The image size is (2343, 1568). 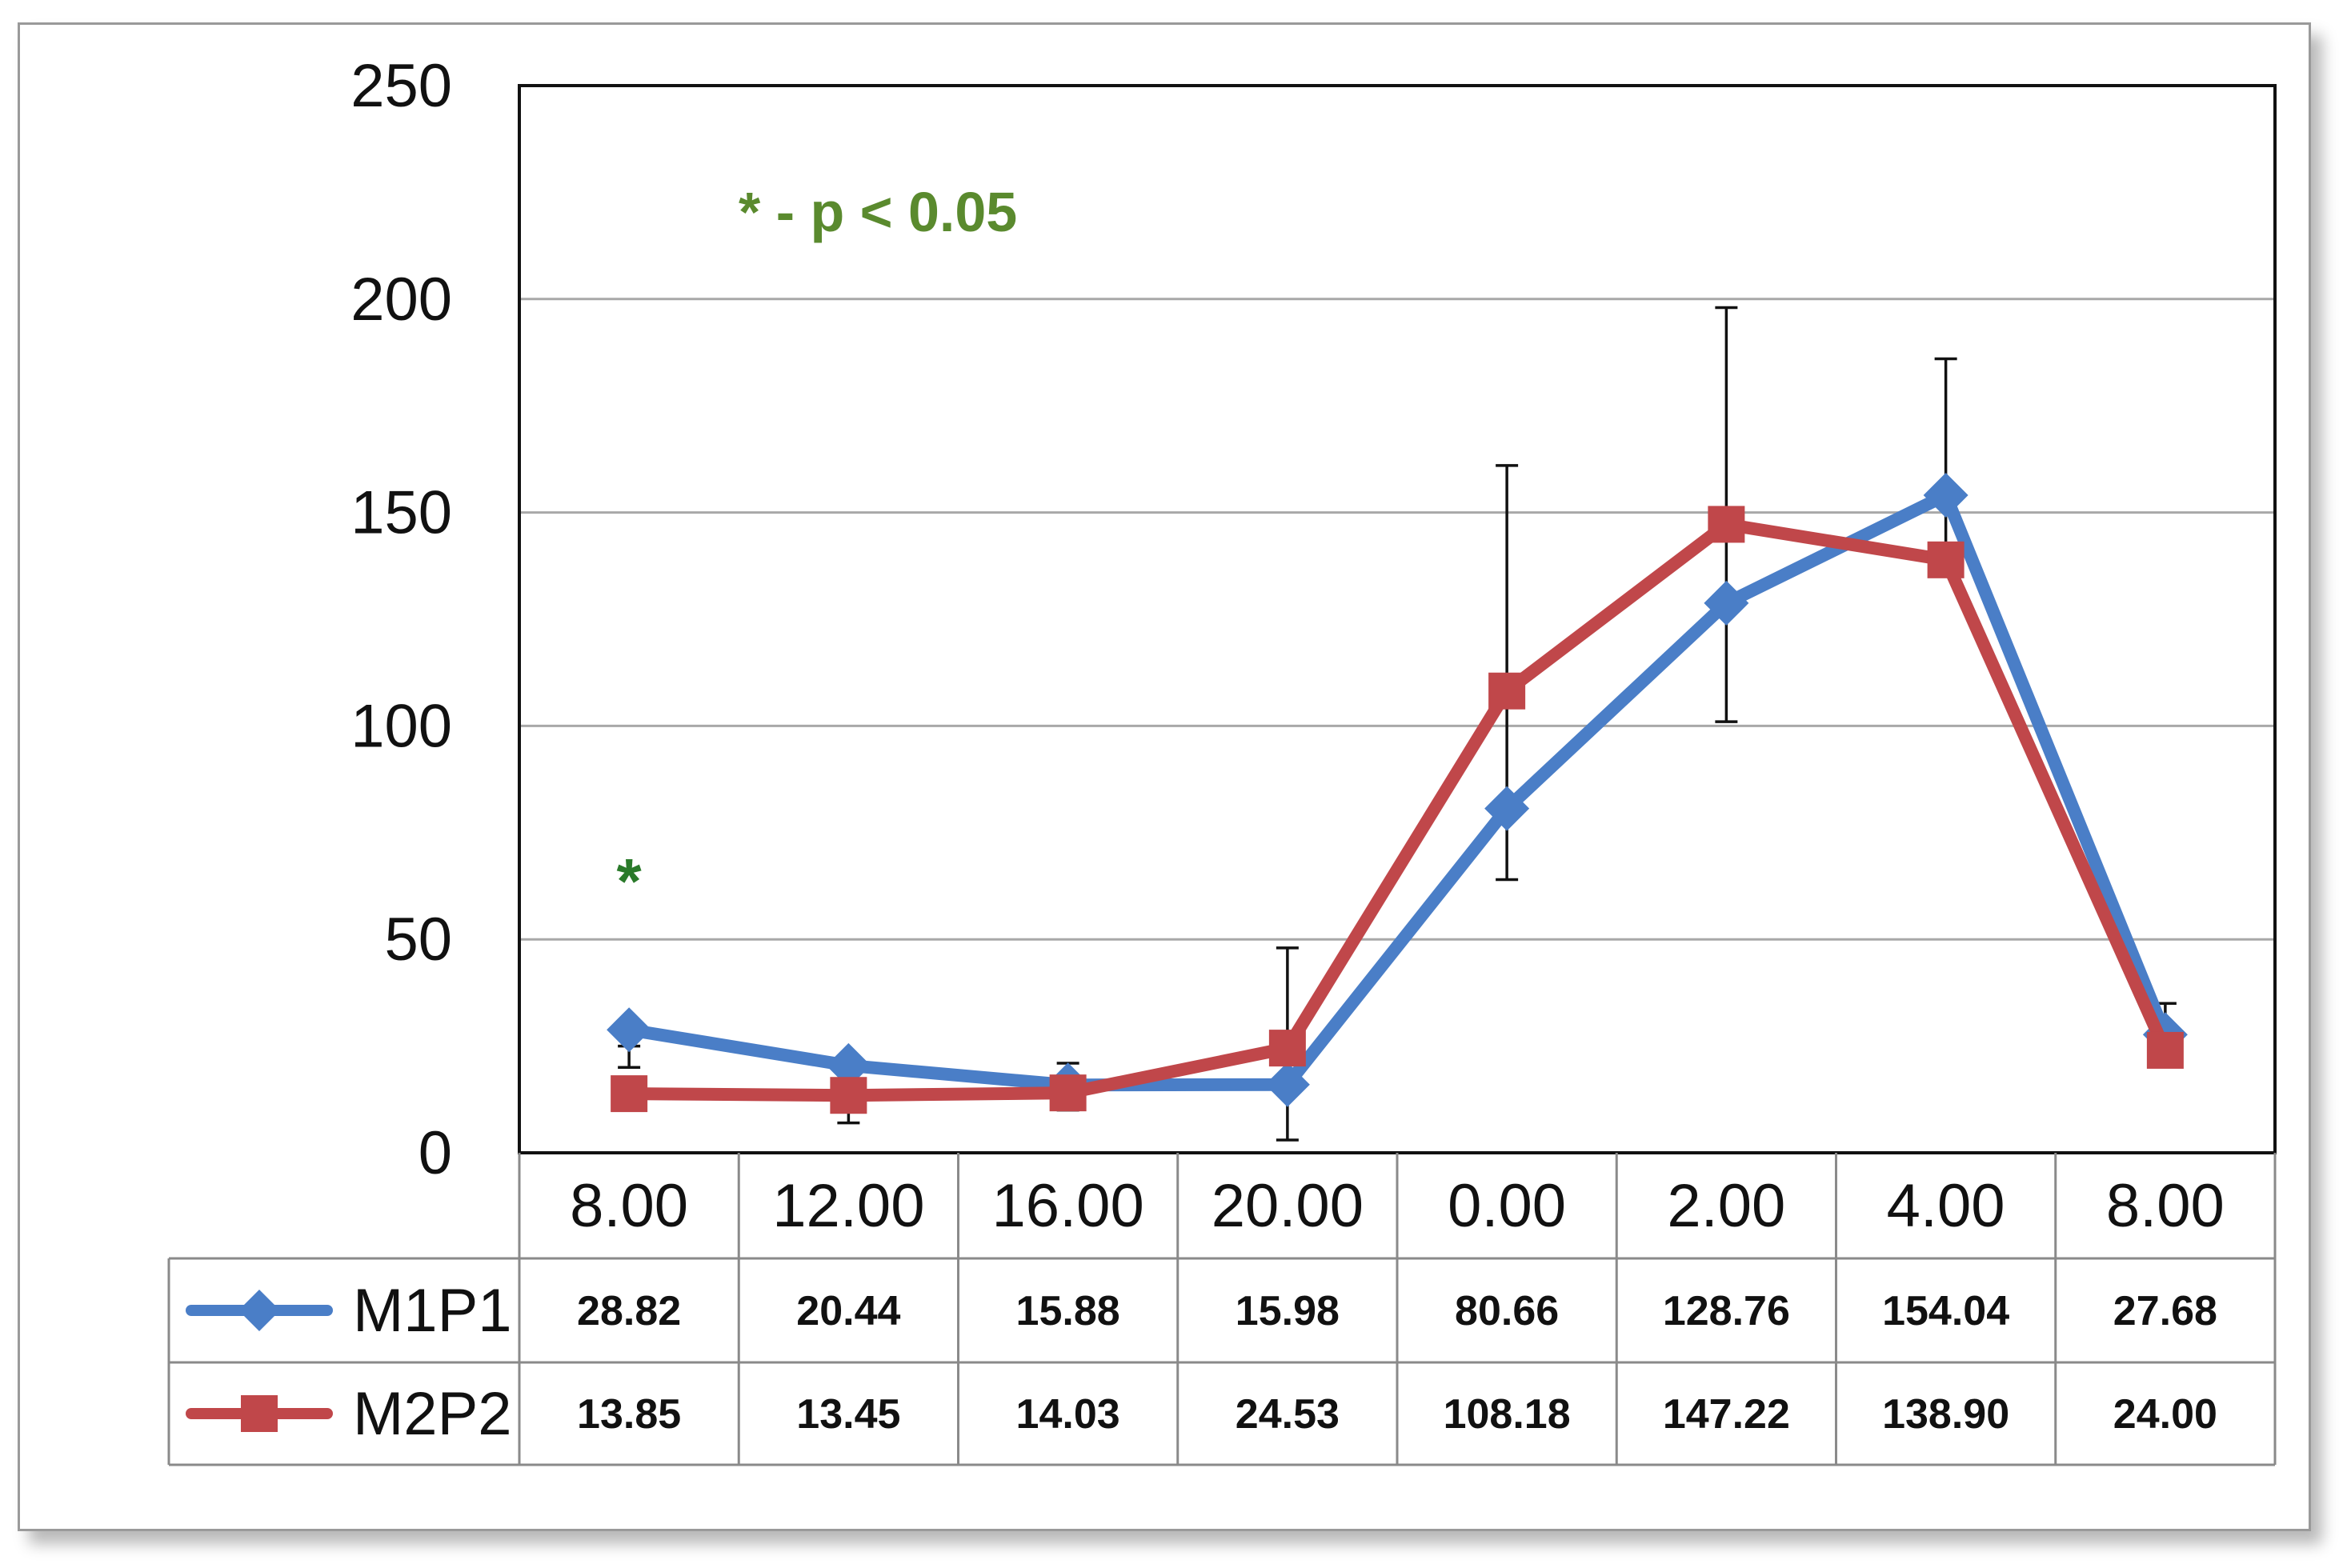 What do you see at coordinates (259, 1413) in the screenshot?
I see `legend-marker-M2P2` at bounding box center [259, 1413].